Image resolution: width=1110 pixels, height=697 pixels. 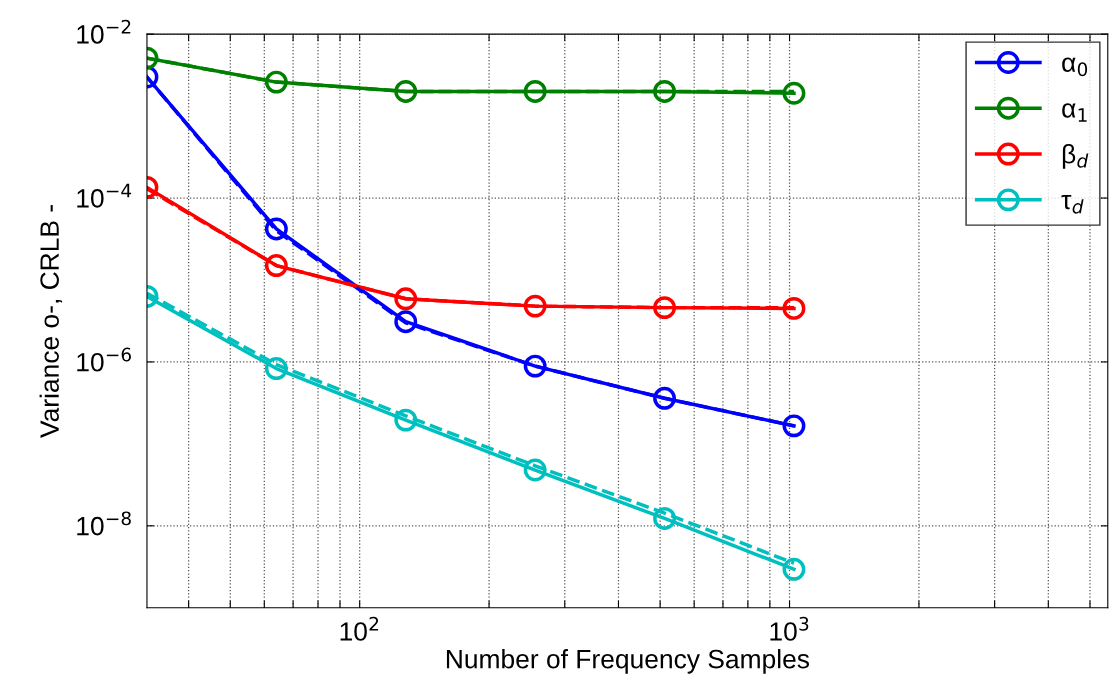 I want to click on x-tick-label: 10$^{3}$, so click(x=789, y=628).